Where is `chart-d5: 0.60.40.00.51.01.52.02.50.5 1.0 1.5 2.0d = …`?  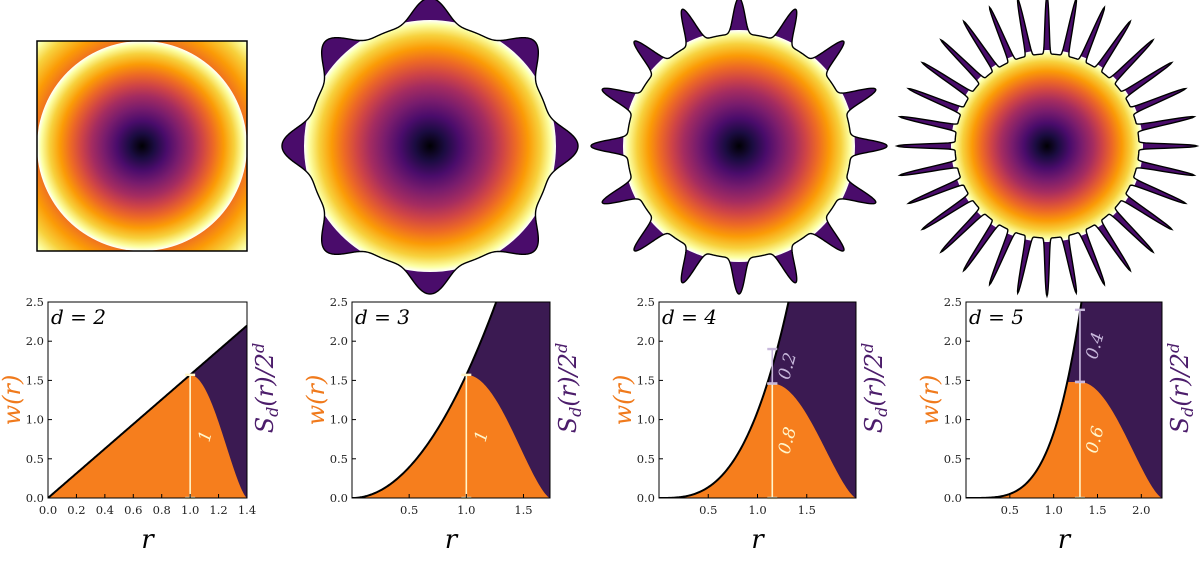
chart-d5: 0.60.40.00.51.01.52.02.50.5 1.0 1.5 2.0d = … is located at coordinates (1056, 425).